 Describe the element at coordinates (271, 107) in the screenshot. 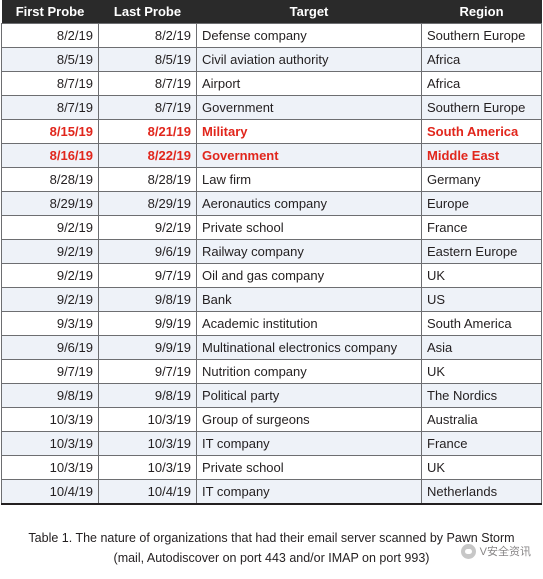

I see `table-row: 8/7/19 8/7/19 Government Southern Europe` at that location.